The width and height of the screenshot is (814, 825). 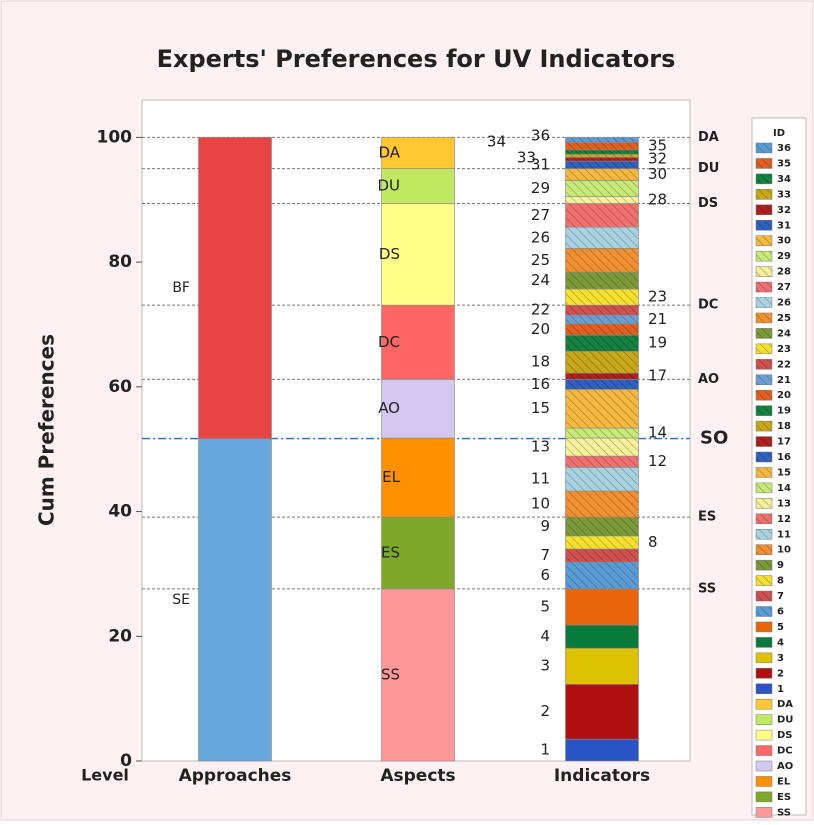 I want to click on legend-label: 21, so click(x=784, y=380).